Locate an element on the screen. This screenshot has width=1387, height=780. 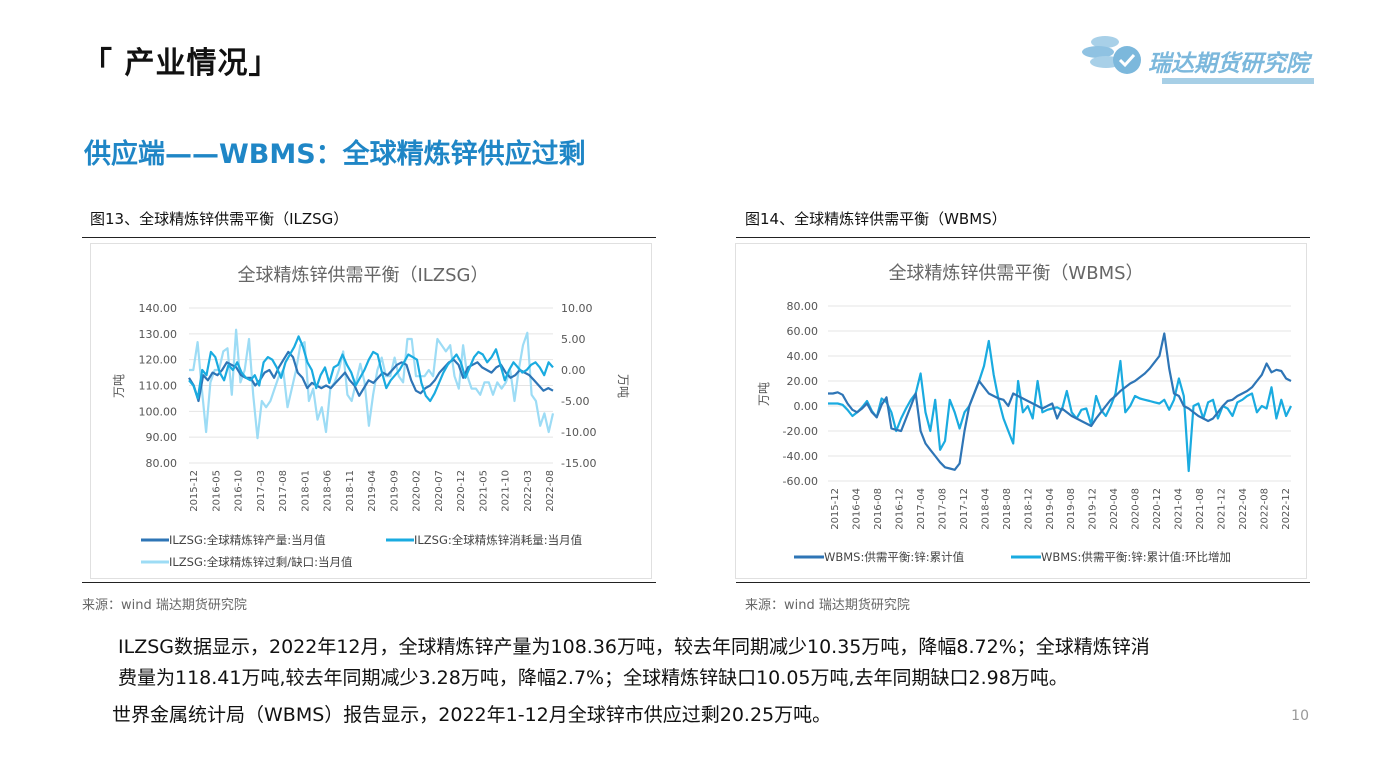
x-tick-label: 2022-03 is located at coordinates (528, 491).